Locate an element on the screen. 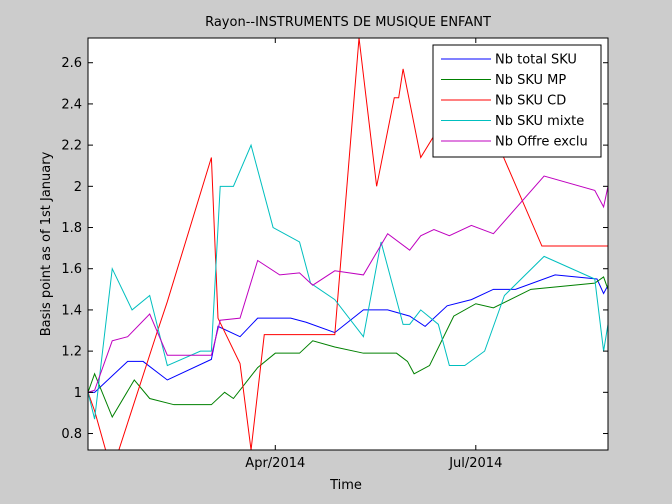  legend-box is located at coordinates (517, 101).